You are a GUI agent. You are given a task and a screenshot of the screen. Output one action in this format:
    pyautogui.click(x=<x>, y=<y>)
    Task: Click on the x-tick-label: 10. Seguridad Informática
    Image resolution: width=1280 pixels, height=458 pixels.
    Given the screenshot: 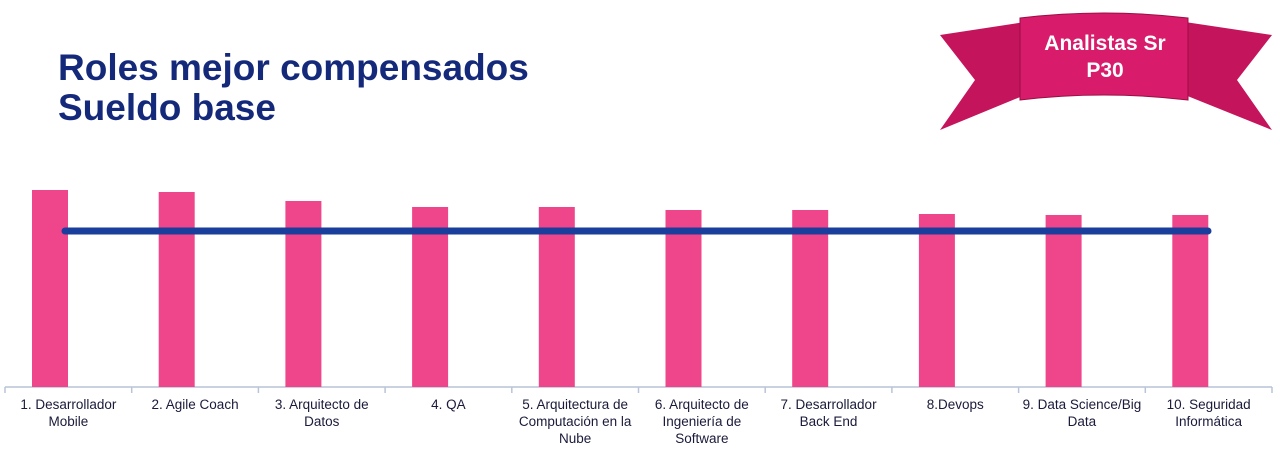 What is the action you would take?
    pyautogui.click(x=1208, y=413)
    